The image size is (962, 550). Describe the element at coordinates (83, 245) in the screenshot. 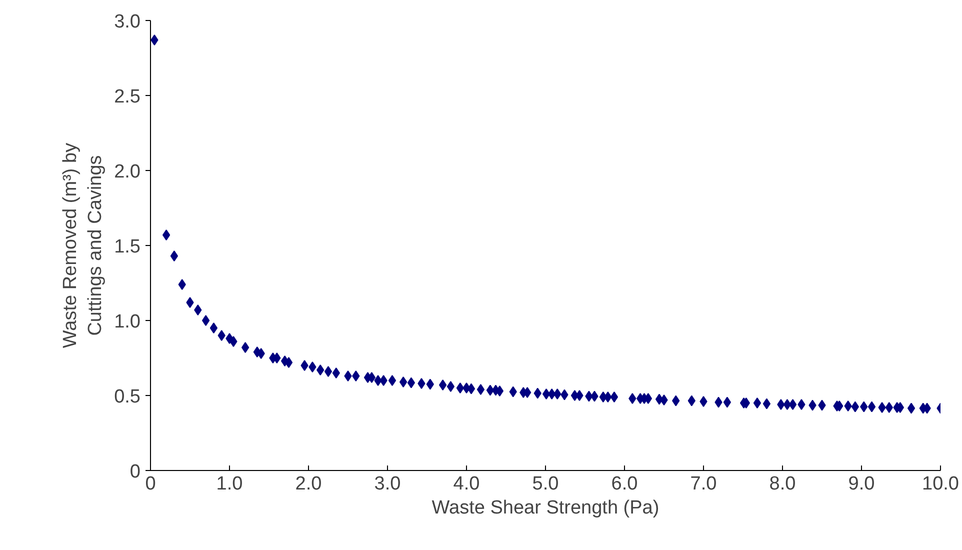

I see `y-axis-title: Waste Removed (m³) by Cuttings and Cavings` at that location.